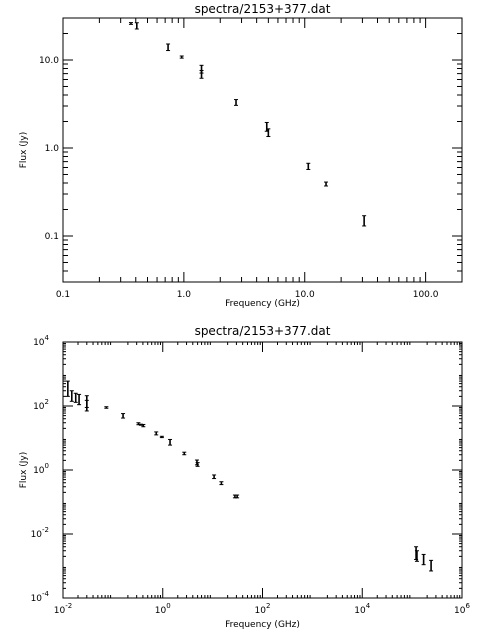 The width and height of the screenshot is (480, 640). I want to click on y-tick-label: 10.0, so click(49, 61).